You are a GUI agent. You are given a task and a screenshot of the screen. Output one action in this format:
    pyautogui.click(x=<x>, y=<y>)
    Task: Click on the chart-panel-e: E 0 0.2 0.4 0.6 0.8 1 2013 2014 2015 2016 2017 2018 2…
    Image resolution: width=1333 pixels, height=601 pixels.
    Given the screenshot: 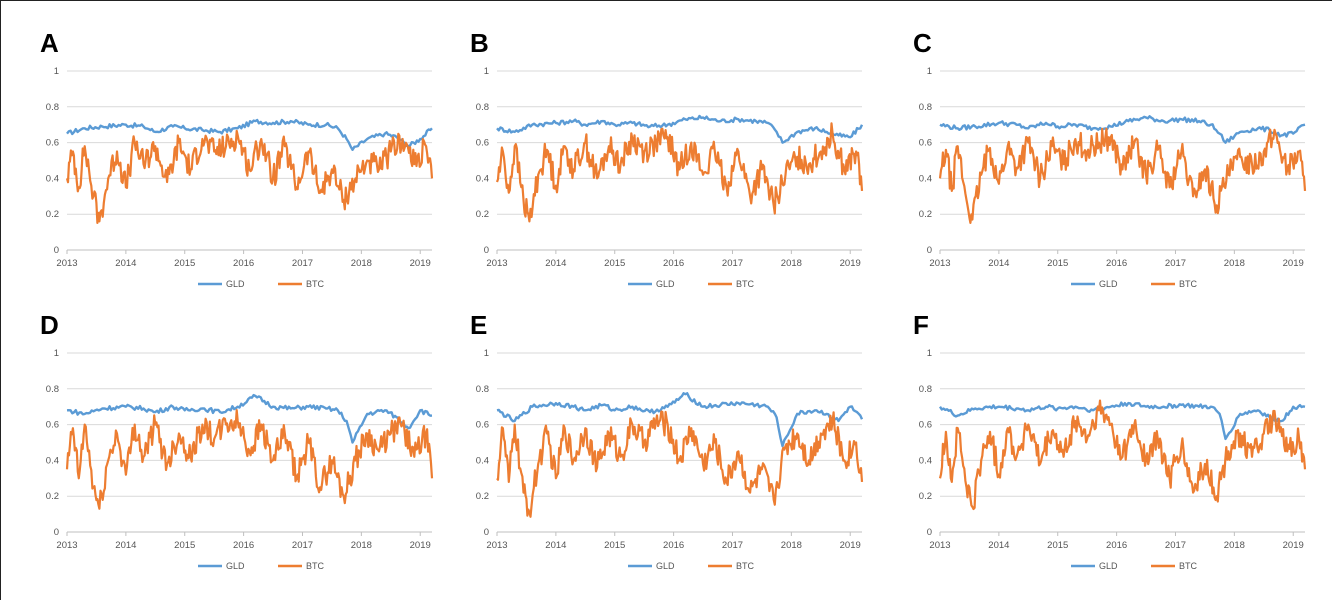 What is the action you would take?
    pyautogui.click(x=685, y=449)
    